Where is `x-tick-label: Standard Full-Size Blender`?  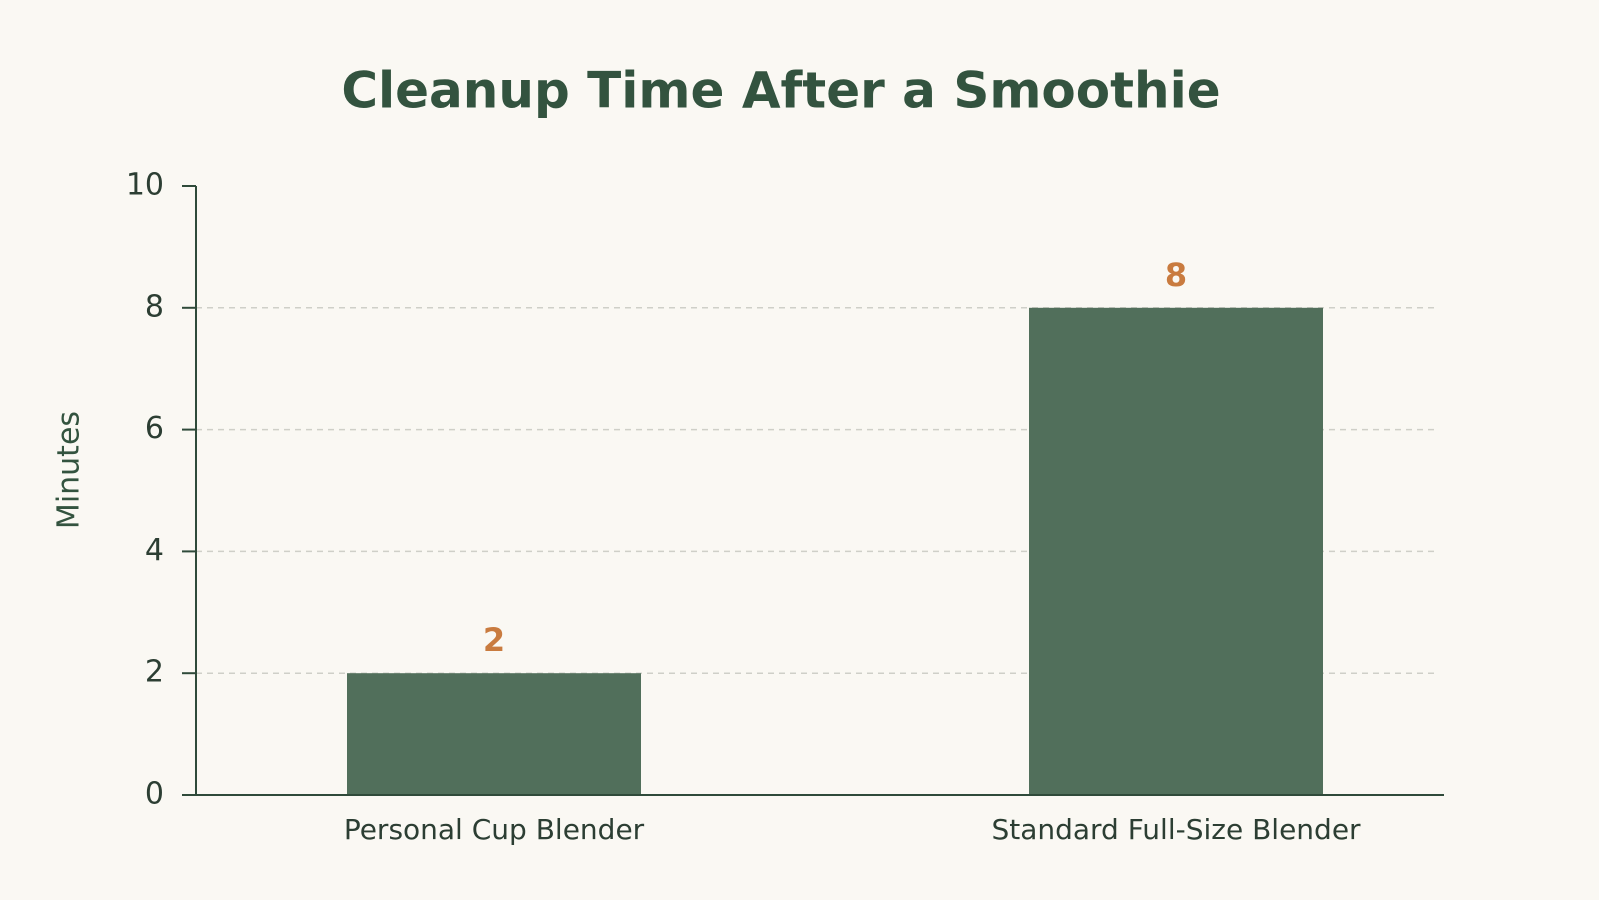 x-tick-label: Standard Full-Size Blender is located at coordinates (1176, 829).